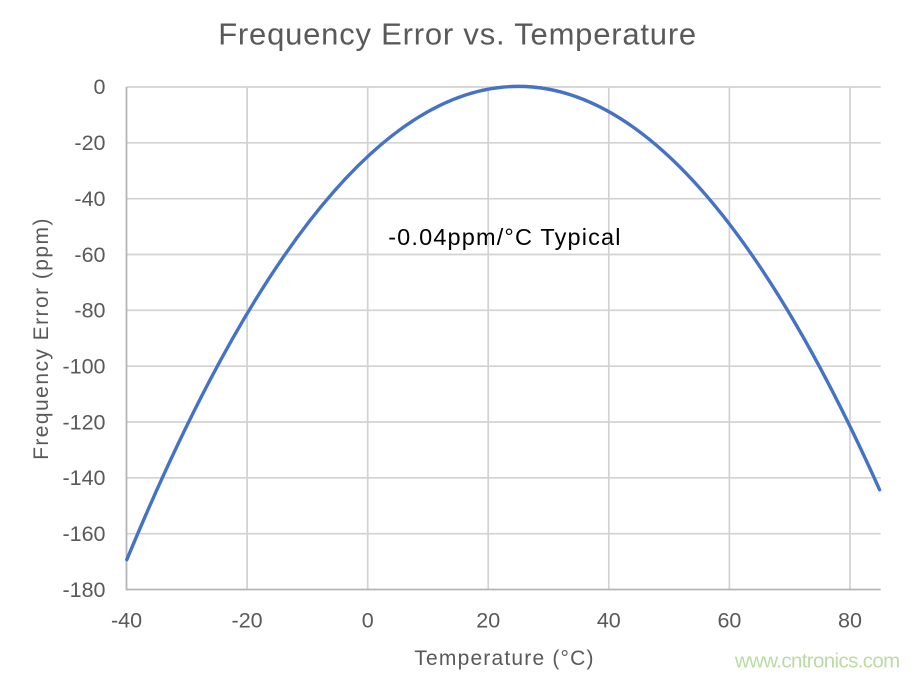 The width and height of the screenshot is (919, 677). What do you see at coordinates (89, 255) in the screenshot?
I see `svg-text: -60` at bounding box center [89, 255].